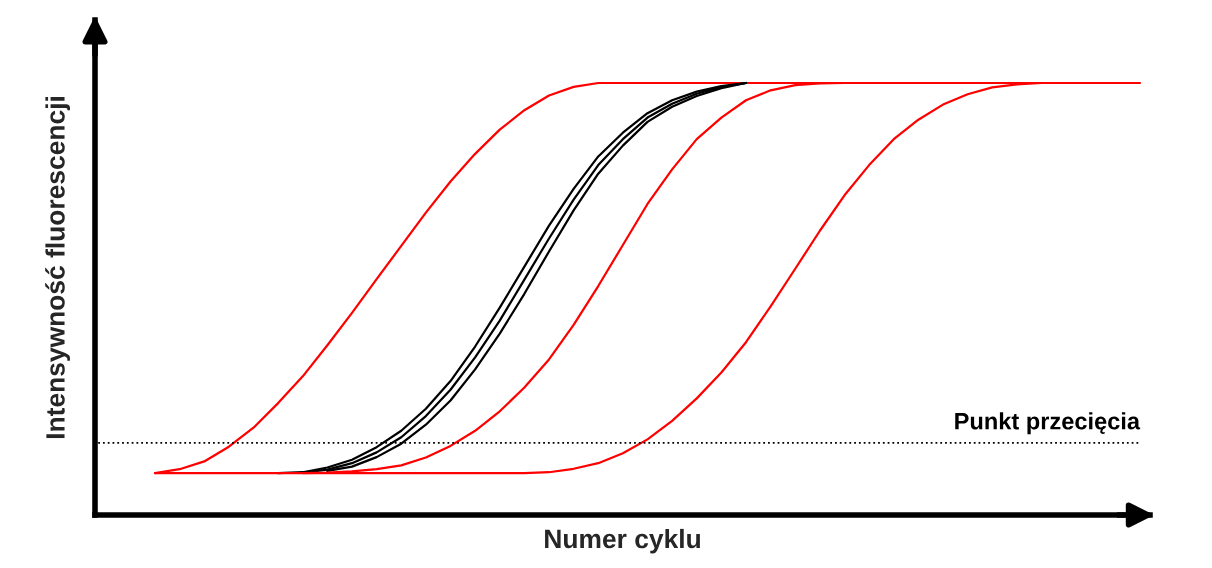 This screenshot has width=1212, height=568. Describe the element at coordinates (57, 268) in the screenshot. I see `y-axis-title: Intensywność fluorescencji` at that location.